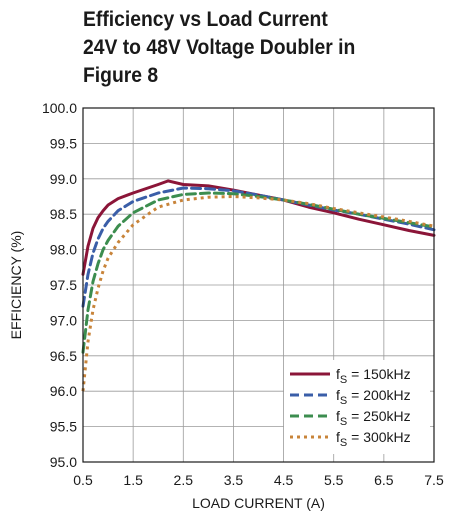  I want to click on legend-label-3: fS = 250kHz, so click(373, 418).